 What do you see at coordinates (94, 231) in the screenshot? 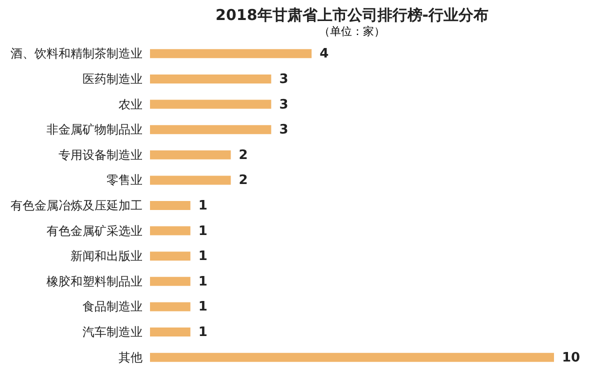
I see `y-tick-label: 有色金属矿采选业` at bounding box center [94, 231].